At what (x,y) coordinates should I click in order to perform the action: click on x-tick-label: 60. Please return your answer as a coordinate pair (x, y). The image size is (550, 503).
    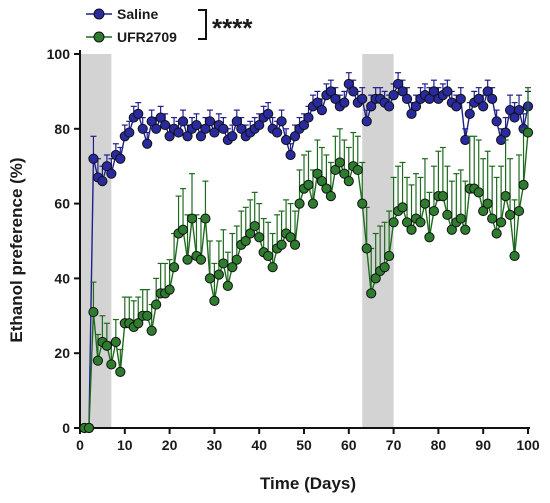
    Looking at the image, I should click on (349, 445).